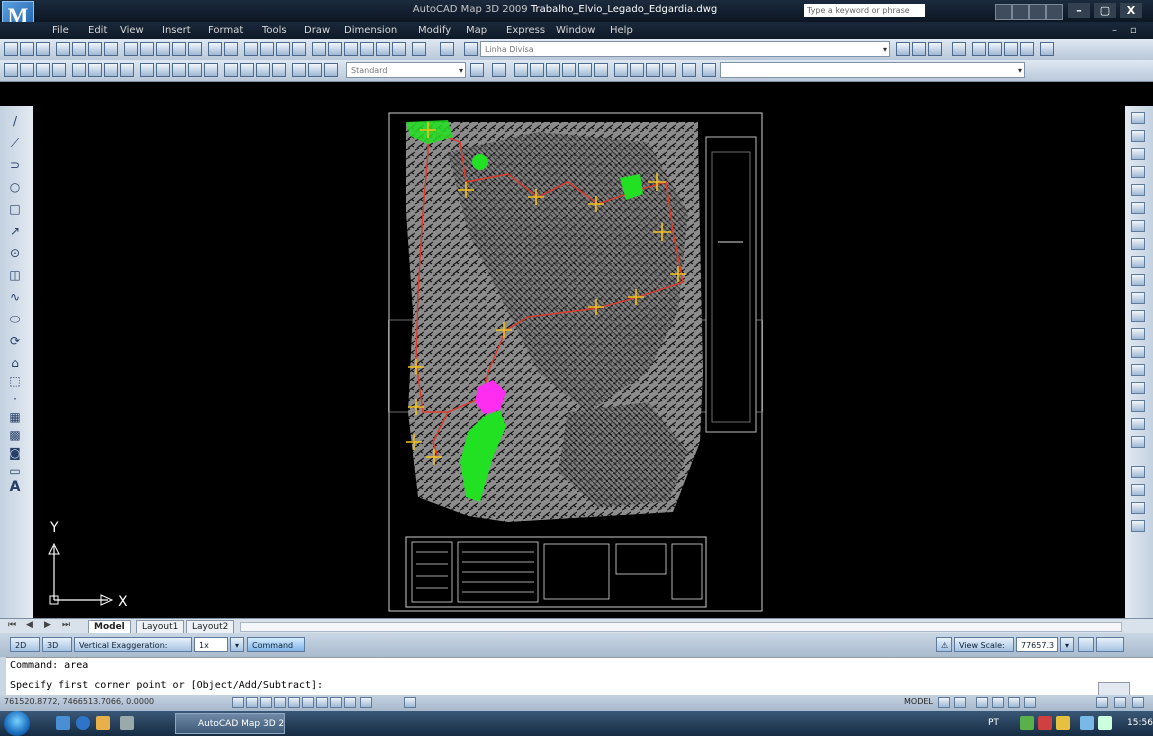 The width and height of the screenshot is (1153, 736). What do you see at coordinates (621, 70) in the screenshot?
I see `snap-quadrant-icon` at bounding box center [621, 70].